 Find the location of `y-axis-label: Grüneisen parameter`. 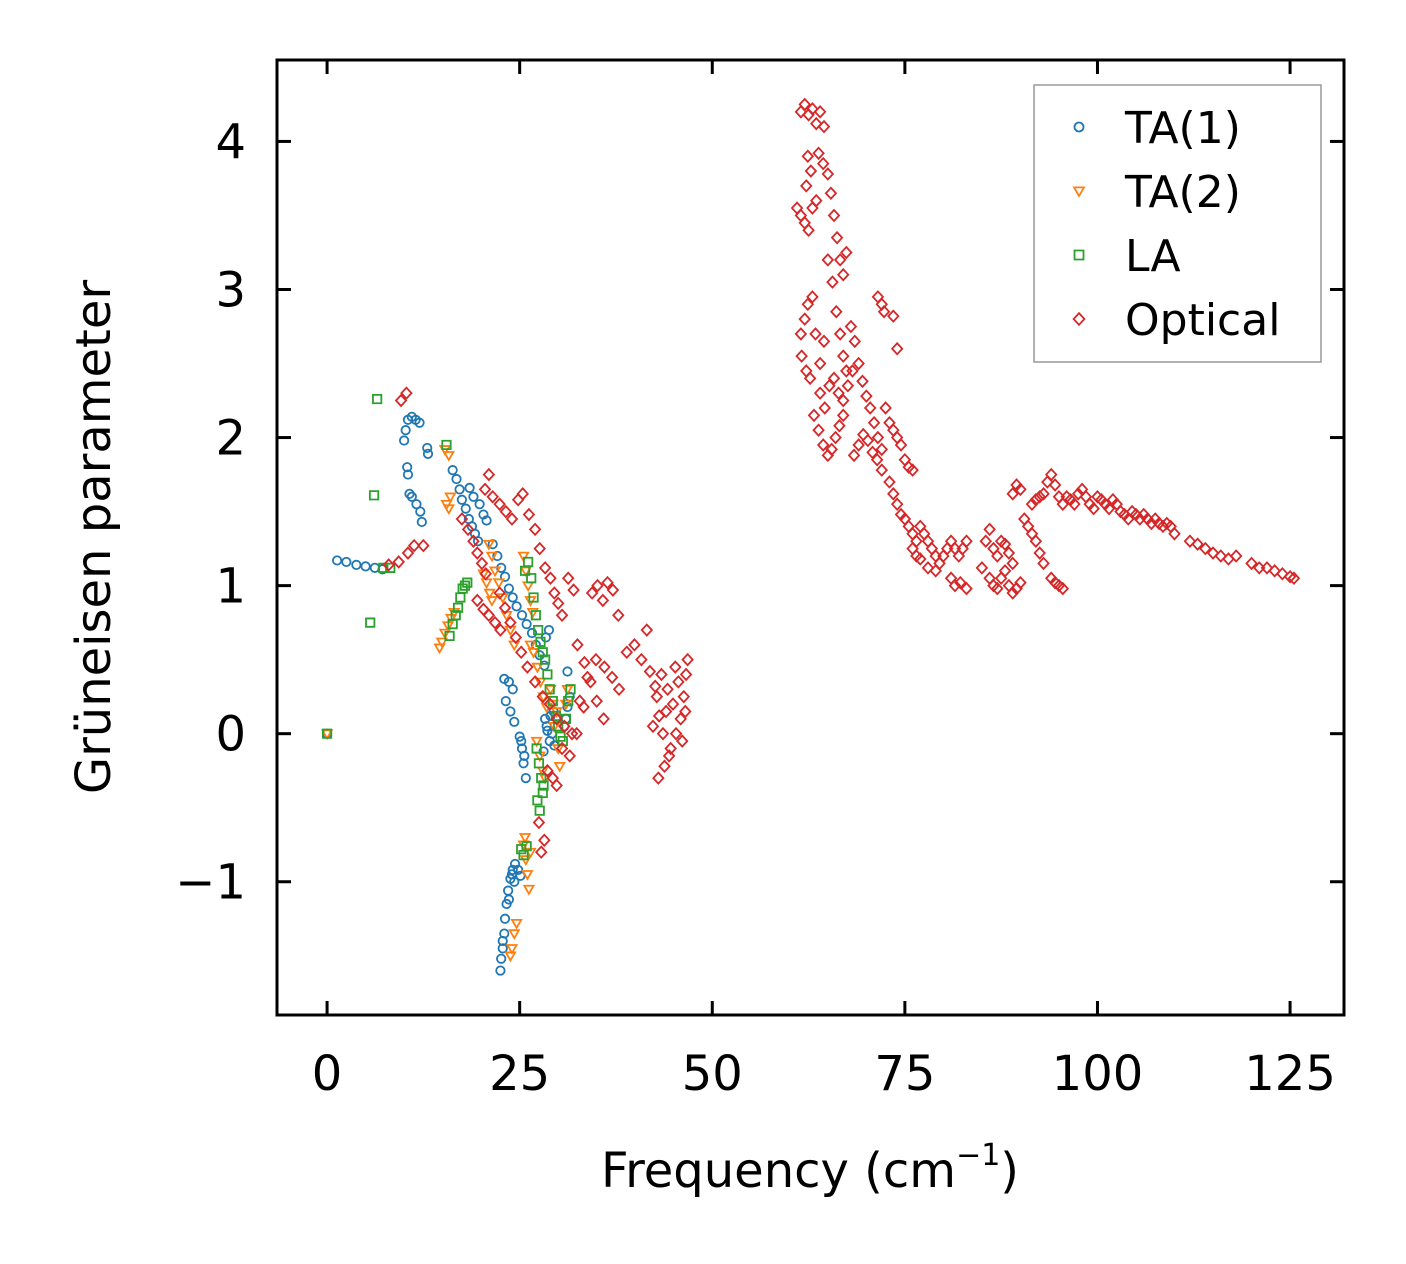

y-axis-label: Grüneisen parameter is located at coordinates (94, 537).